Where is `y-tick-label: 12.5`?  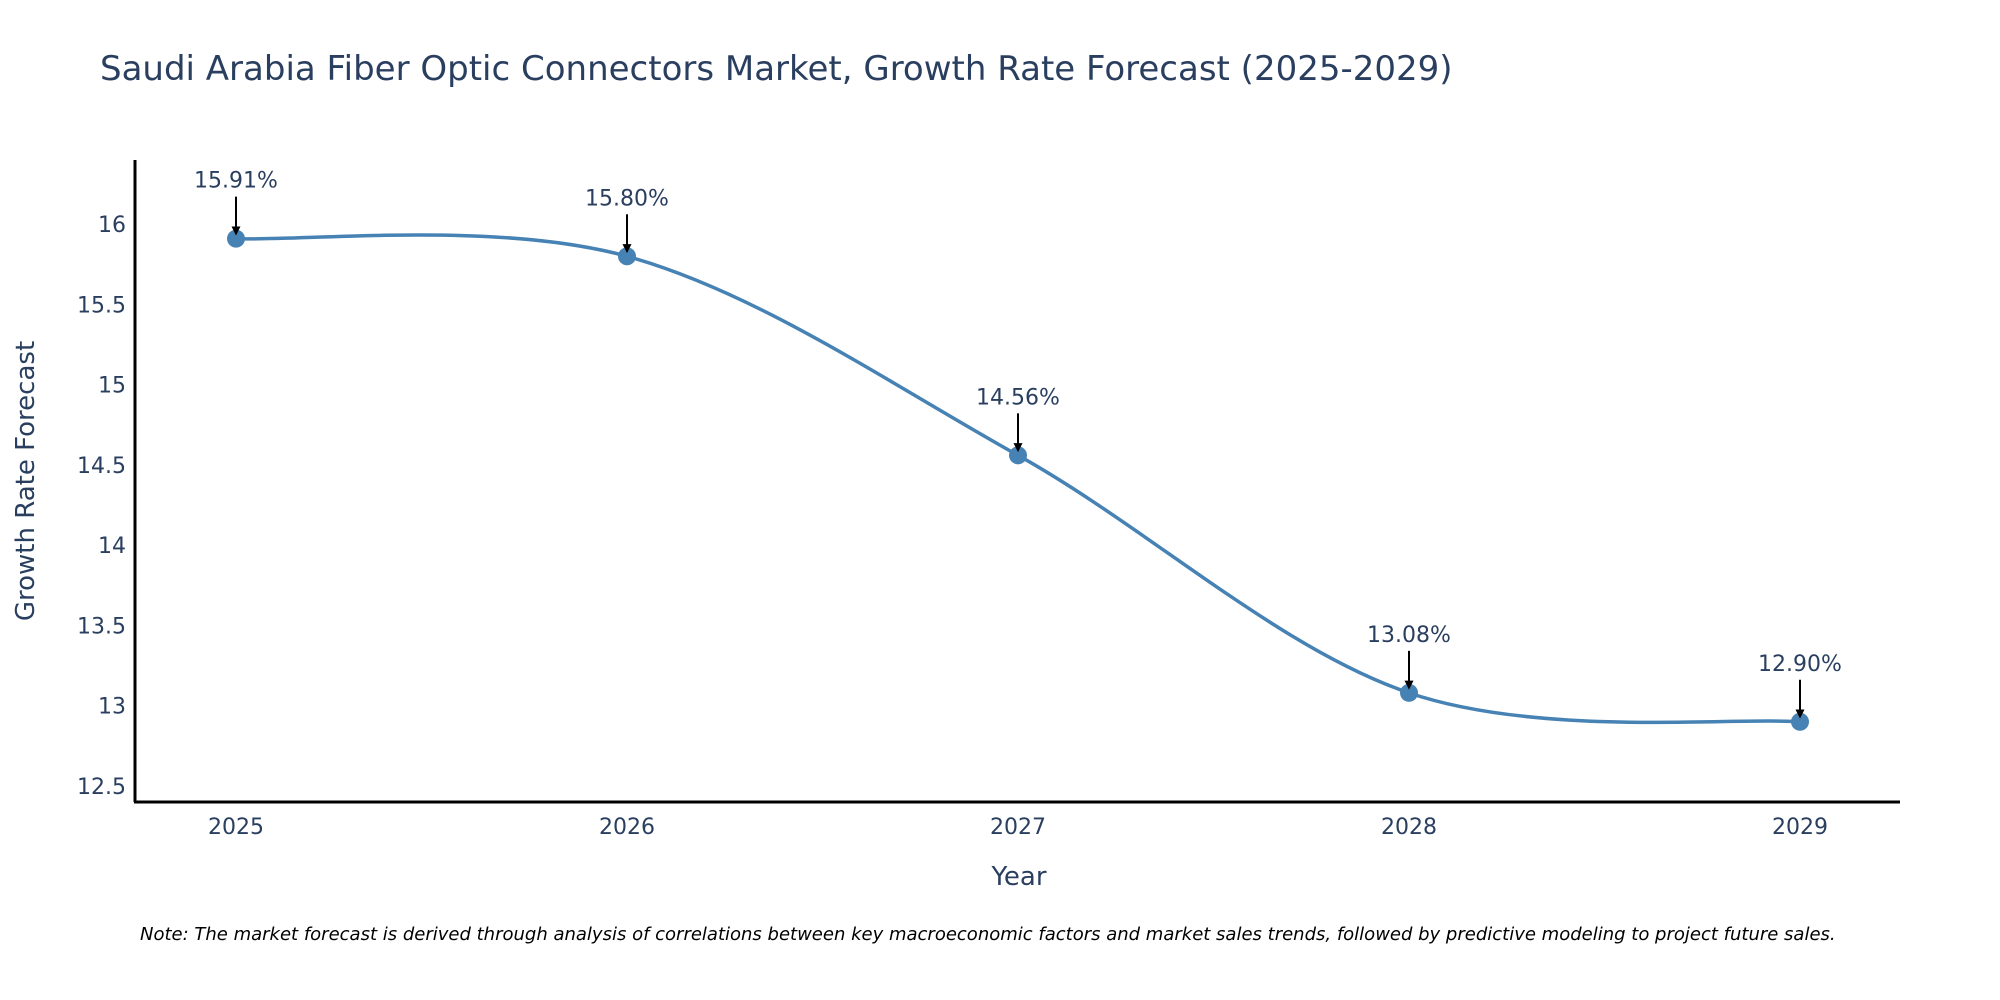
y-tick-label: 12.5 is located at coordinates (101, 787).